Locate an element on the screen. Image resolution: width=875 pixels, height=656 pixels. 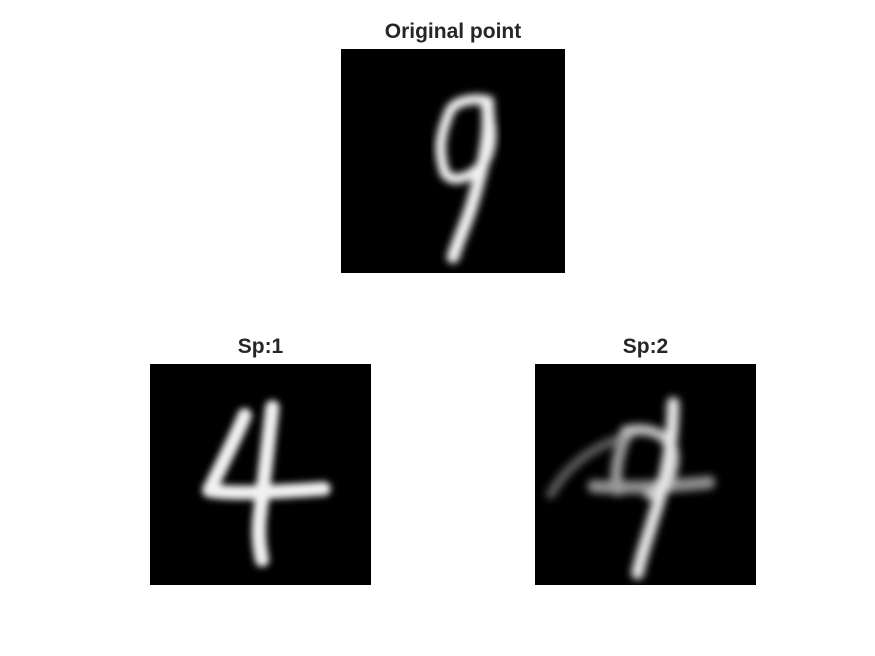
digit-blend-drawing is located at coordinates (631, 488).